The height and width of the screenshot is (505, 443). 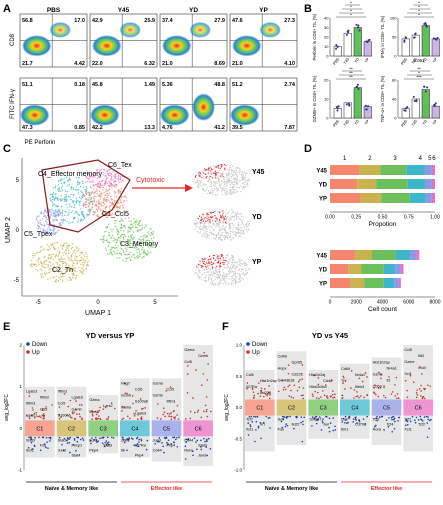 I want to click on up-gene-label: Gzme, so click(x=378, y=375).